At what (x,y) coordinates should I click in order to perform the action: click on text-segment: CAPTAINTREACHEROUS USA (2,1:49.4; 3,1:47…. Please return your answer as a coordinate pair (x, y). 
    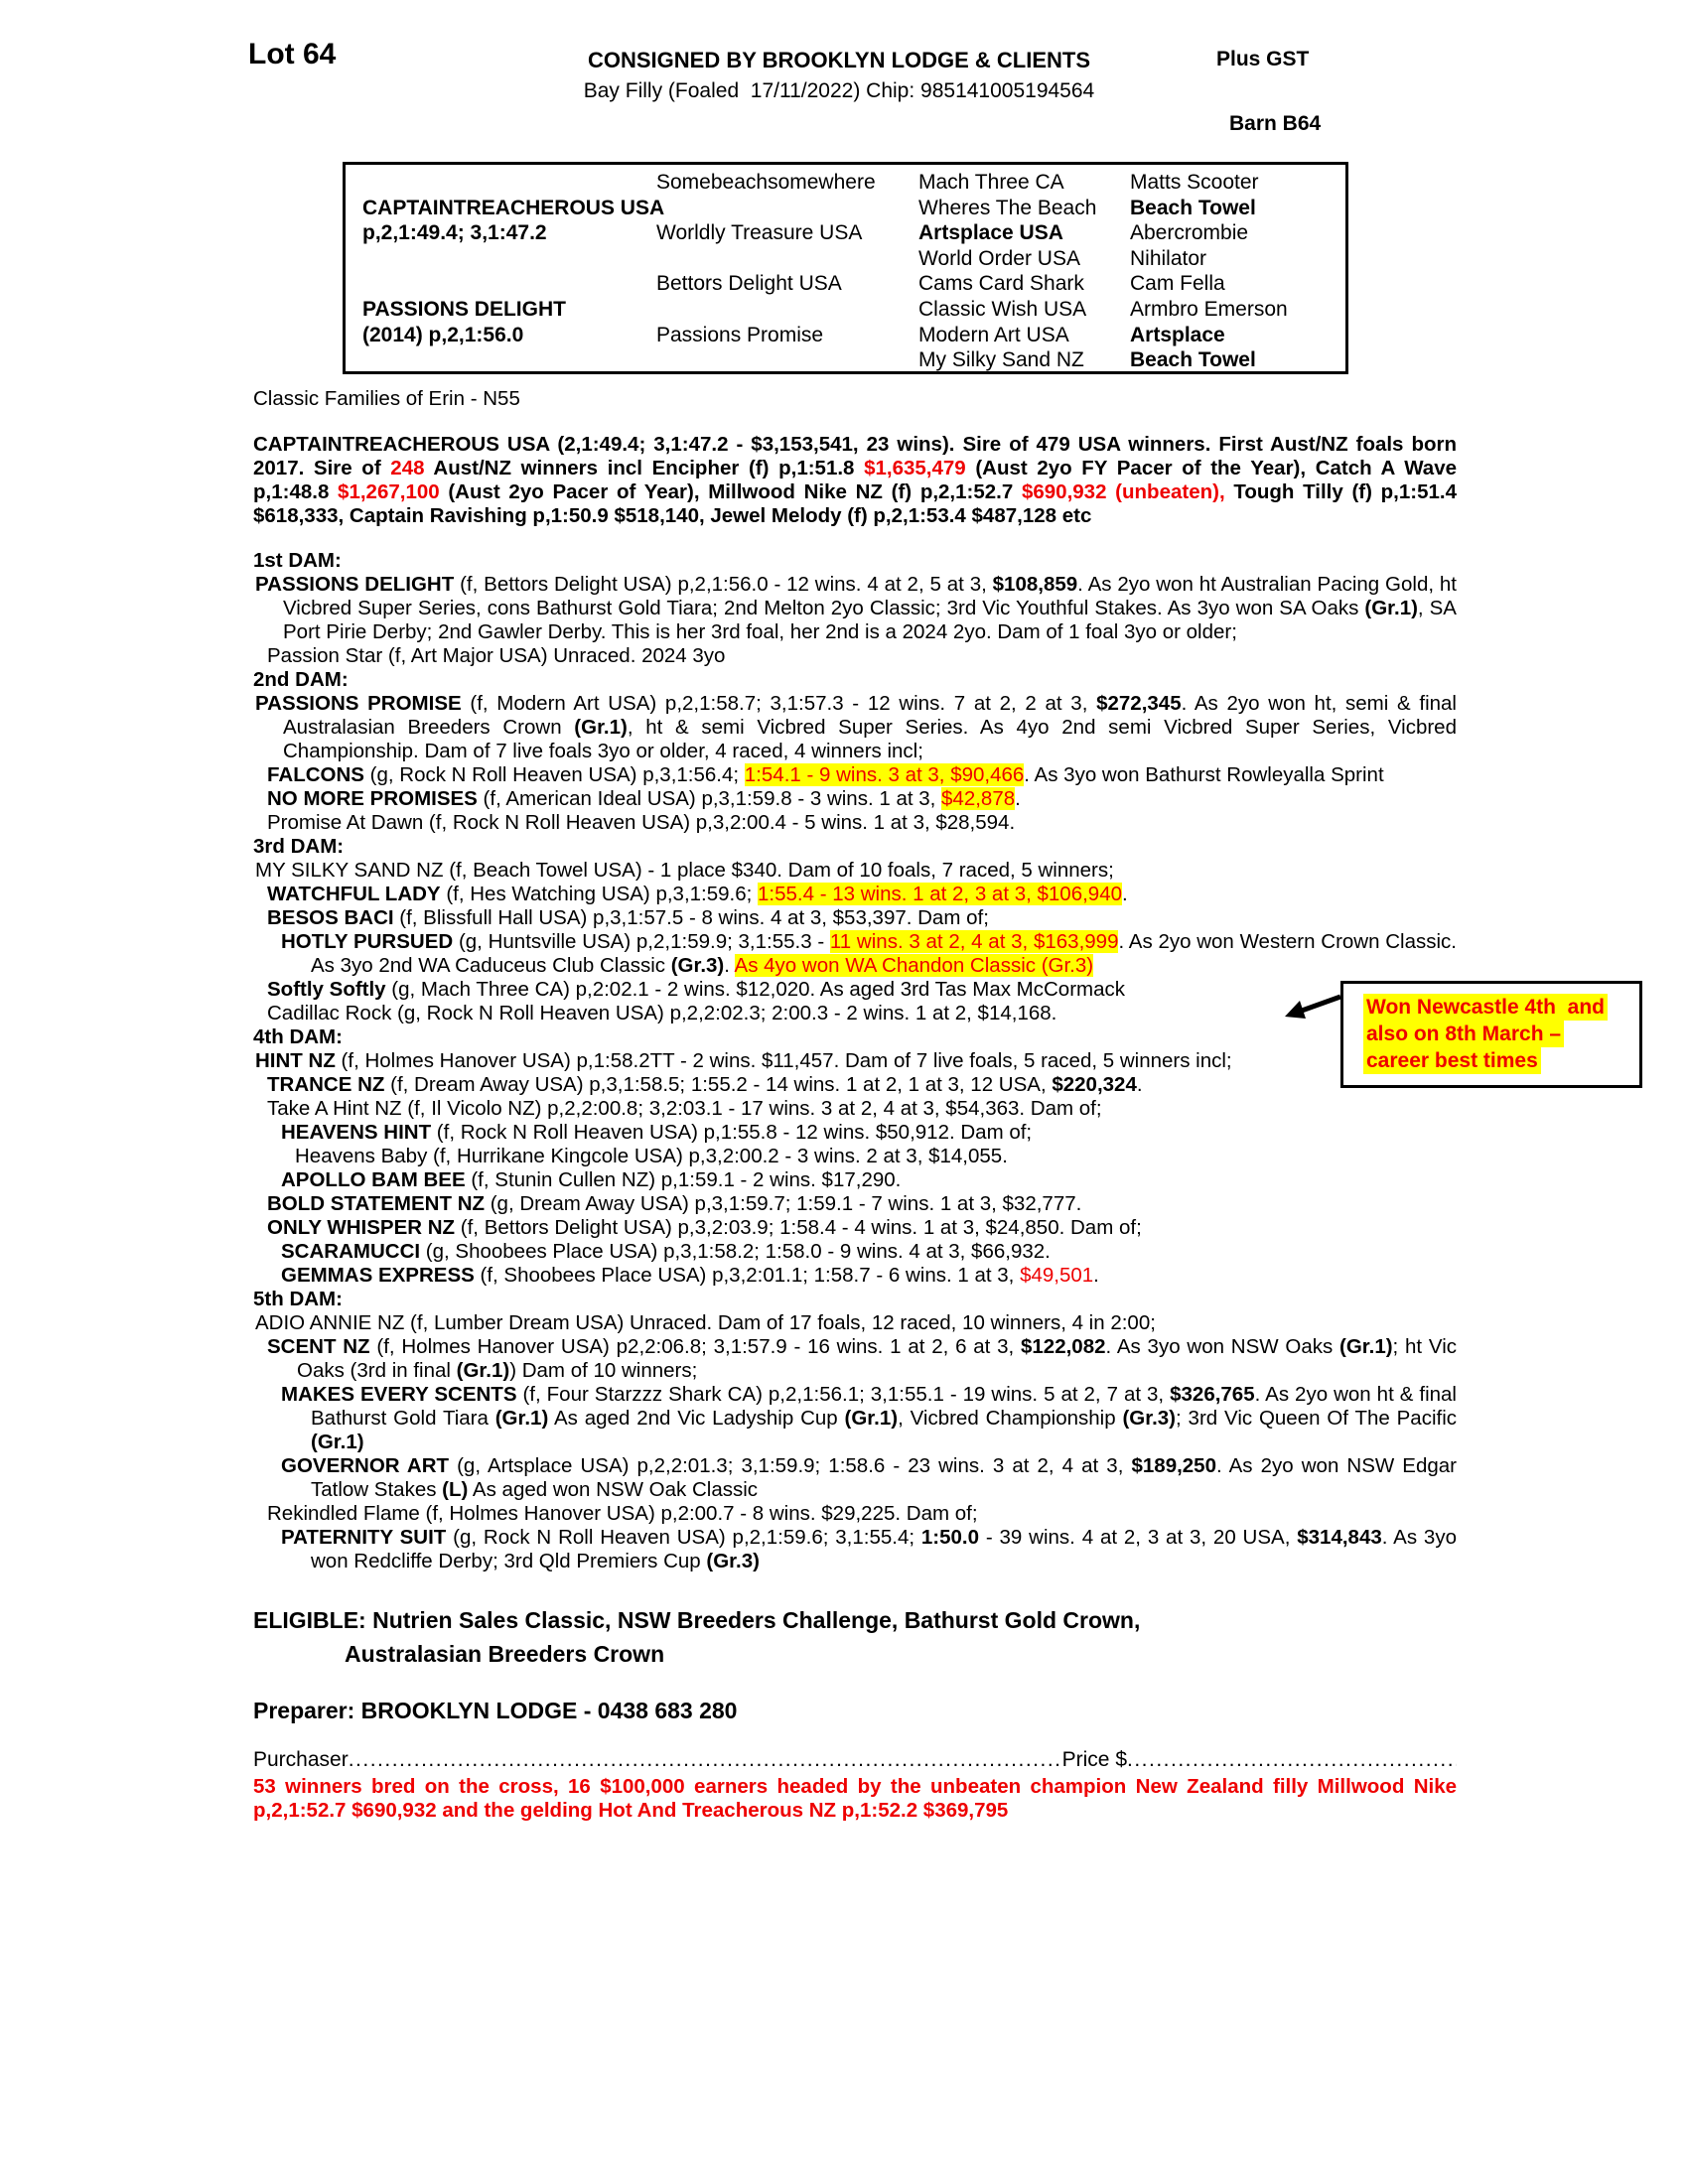
    Looking at the image, I should click on (855, 456).